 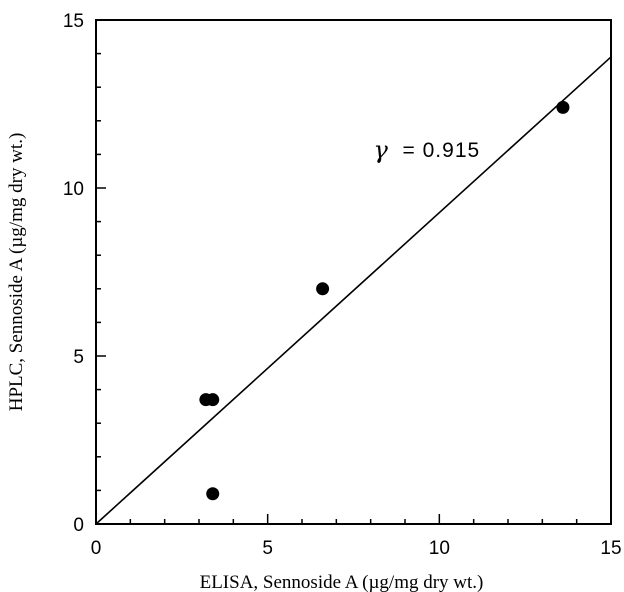 What do you see at coordinates (96, 548) in the screenshot?
I see `x-tick-label: 0` at bounding box center [96, 548].